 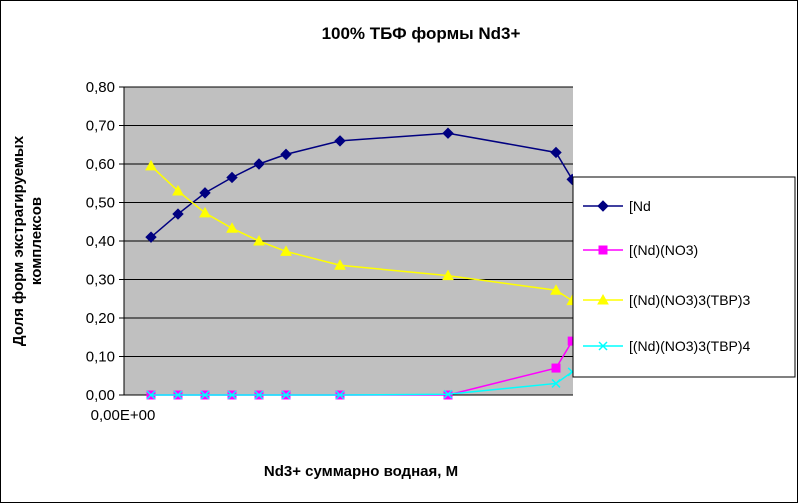 I want to click on legend-item: [(Nd)(NO3), so click(x=640, y=250).